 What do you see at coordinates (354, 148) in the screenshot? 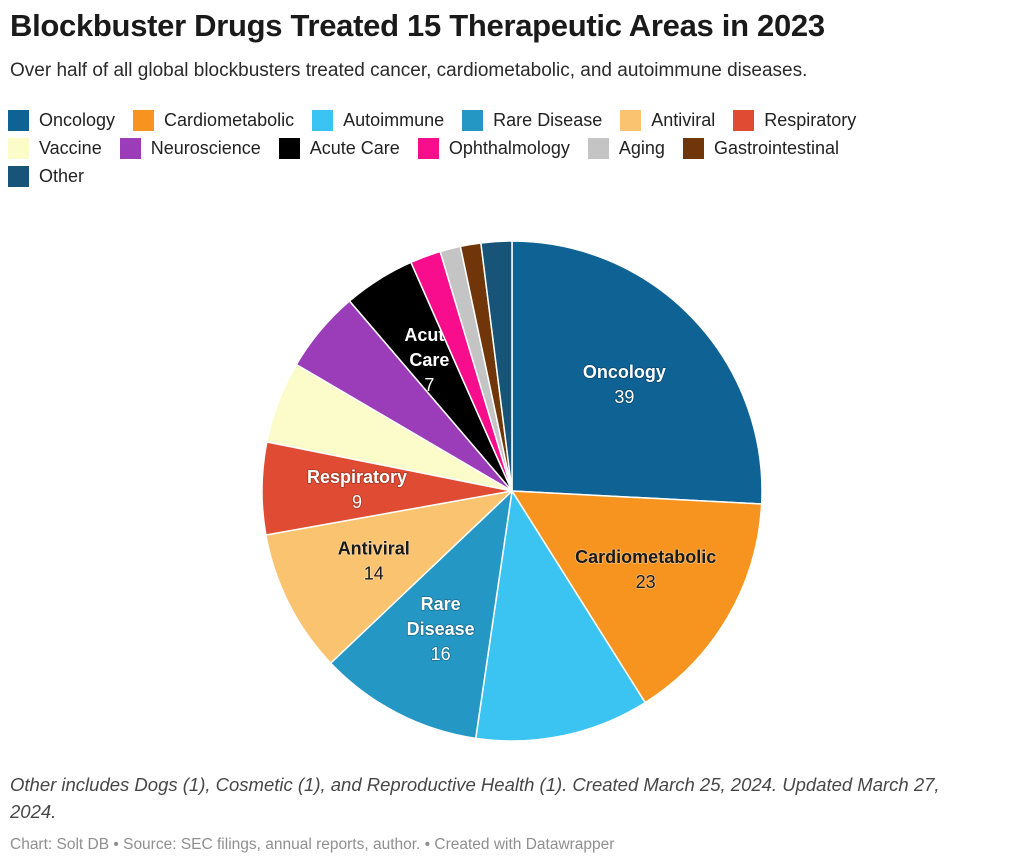
I see `legend-label-acute-care: Acute Care` at bounding box center [354, 148].